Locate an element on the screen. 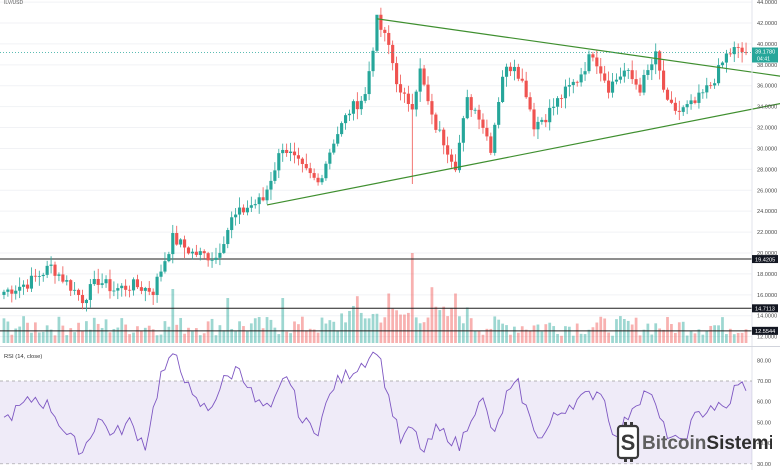 This screenshot has width=780, height=475. price-tick-label: 28.0000 is located at coordinates (767, 170).